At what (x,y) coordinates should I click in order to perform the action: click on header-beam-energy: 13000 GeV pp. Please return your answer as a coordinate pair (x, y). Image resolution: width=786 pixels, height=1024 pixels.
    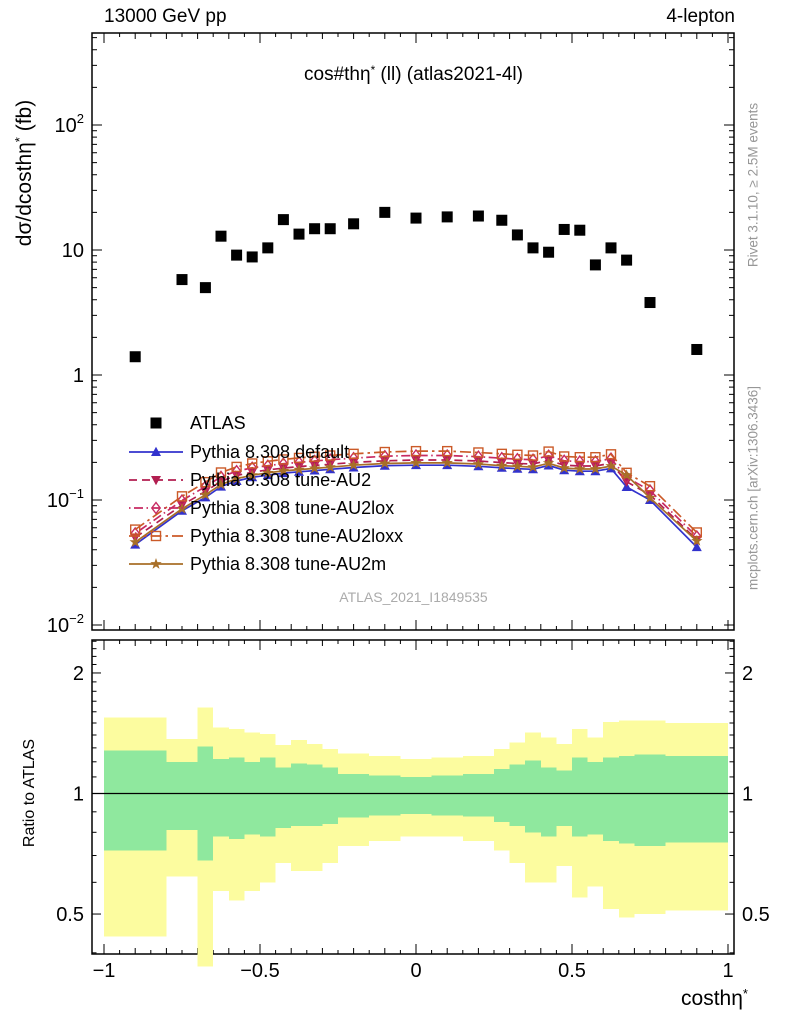
    Looking at the image, I should click on (165, 16).